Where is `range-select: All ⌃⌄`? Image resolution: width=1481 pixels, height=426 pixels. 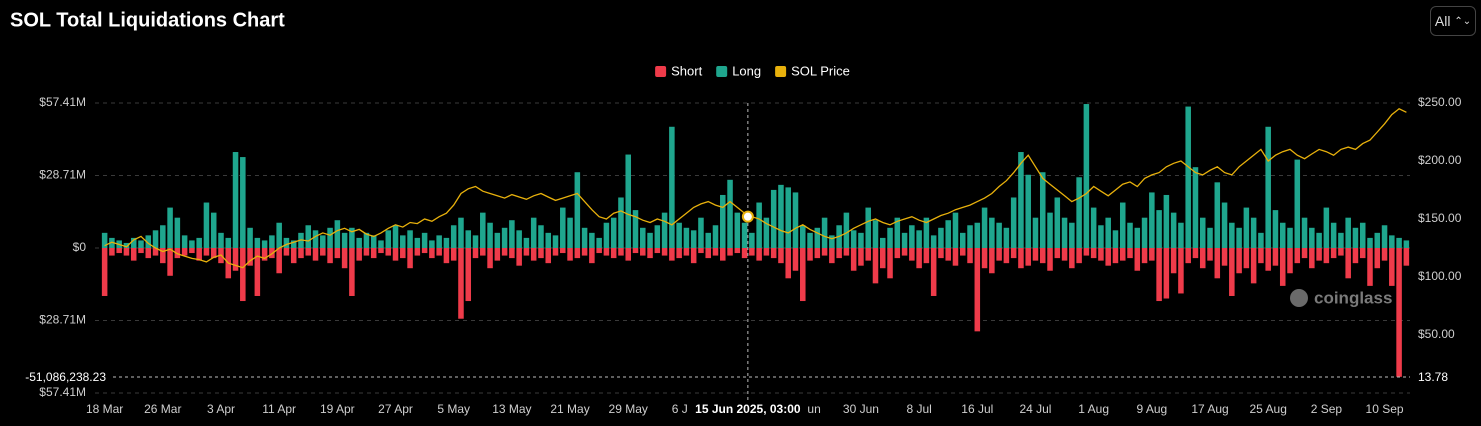
range-select: All ⌃⌄ is located at coordinates (1453, 21).